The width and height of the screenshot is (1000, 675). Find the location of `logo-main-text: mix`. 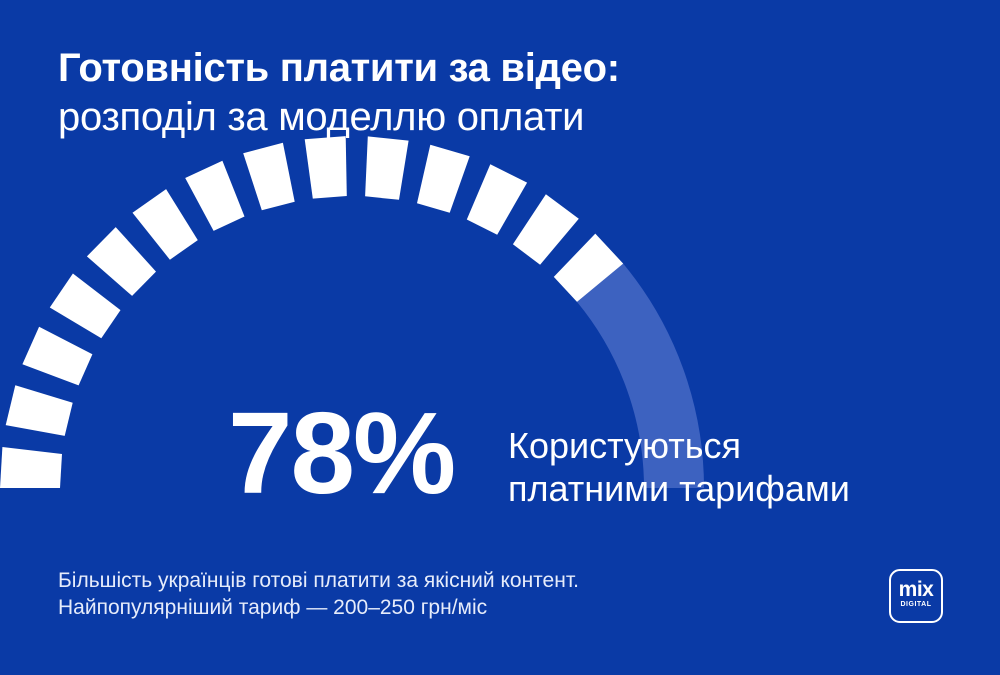

logo-main-text: mix is located at coordinates (916, 589).